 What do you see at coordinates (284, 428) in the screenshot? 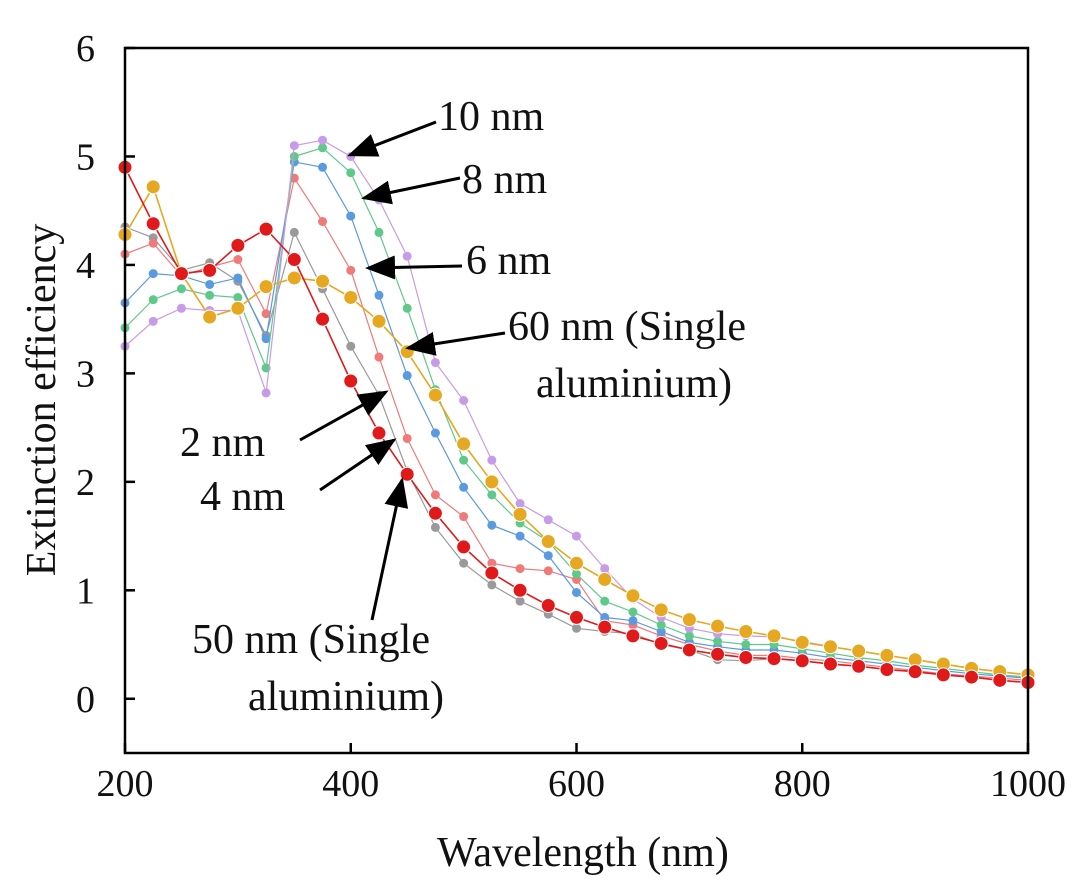
I see `annotation-2-nm: 2 nm` at bounding box center [284, 428].